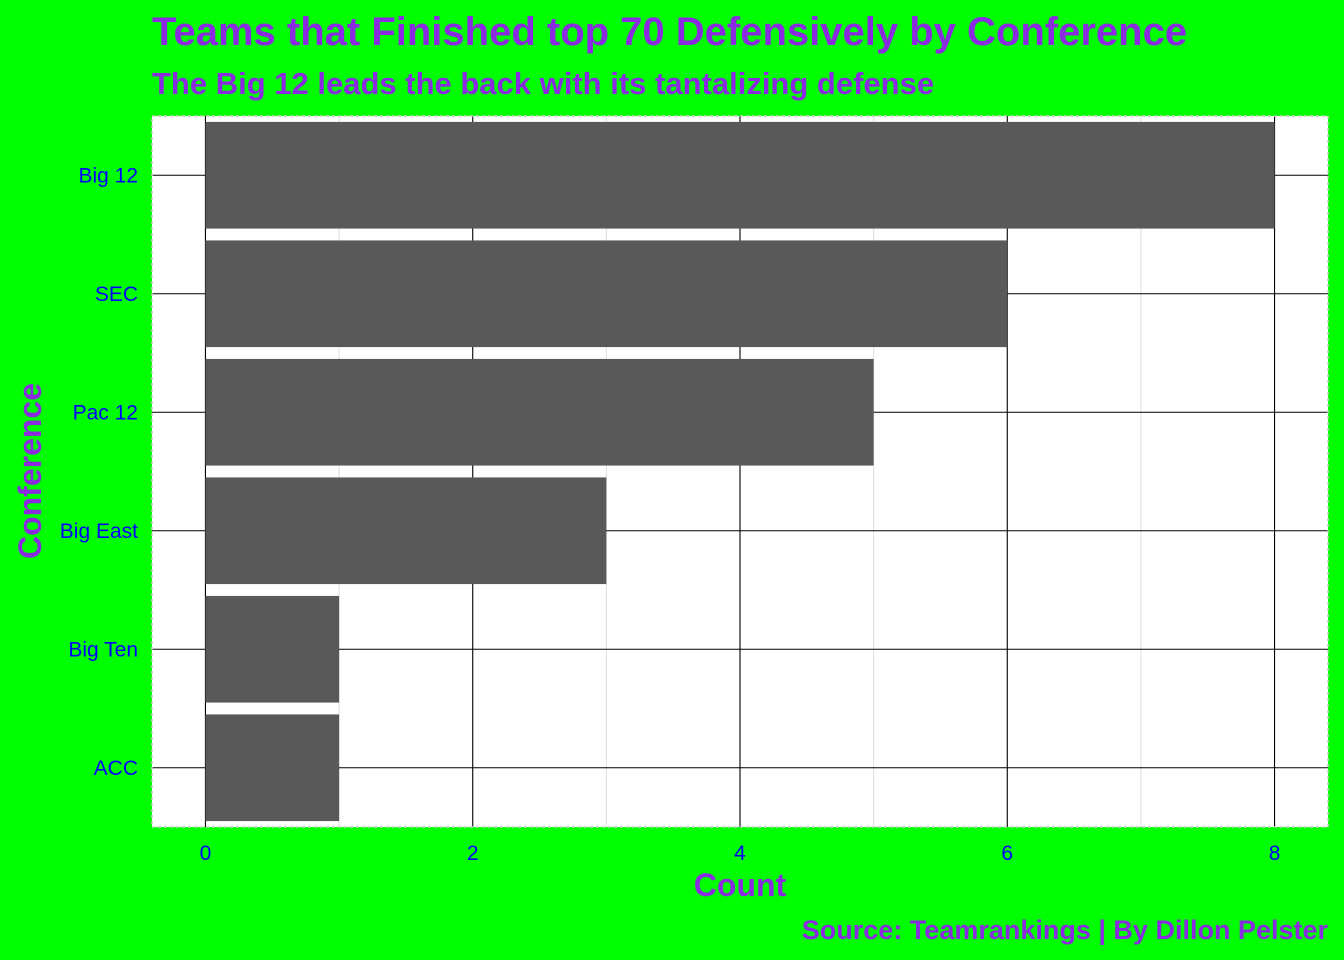  Describe the element at coordinates (103, 649) in the screenshot. I see `y-tick-label: Big Ten` at that location.